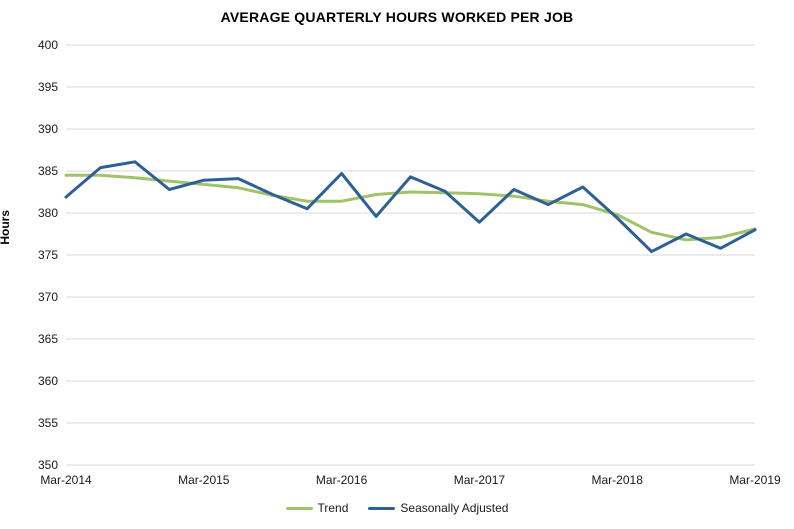 The image size is (794, 529). What do you see at coordinates (48, 87) in the screenshot?
I see `y-tick-label: 395` at bounding box center [48, 87].